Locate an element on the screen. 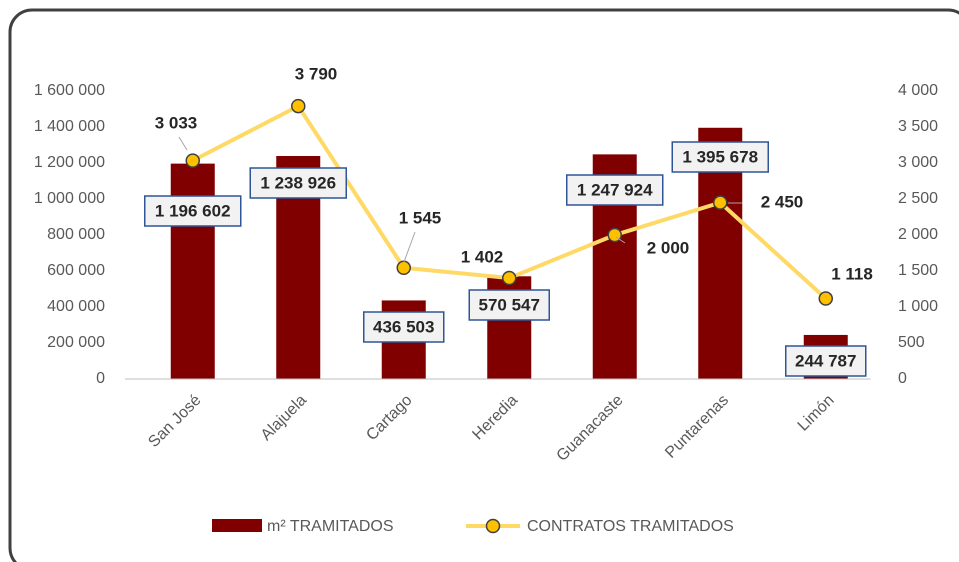 The height and width of the screenshot is (562, 959). y-tick-label: 600 000 is located at coordinates (76, 270).